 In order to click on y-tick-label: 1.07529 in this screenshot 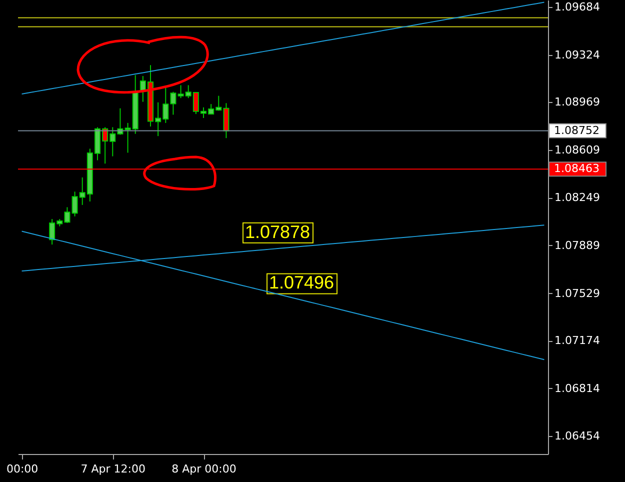, I will do `click(577, 293)`.